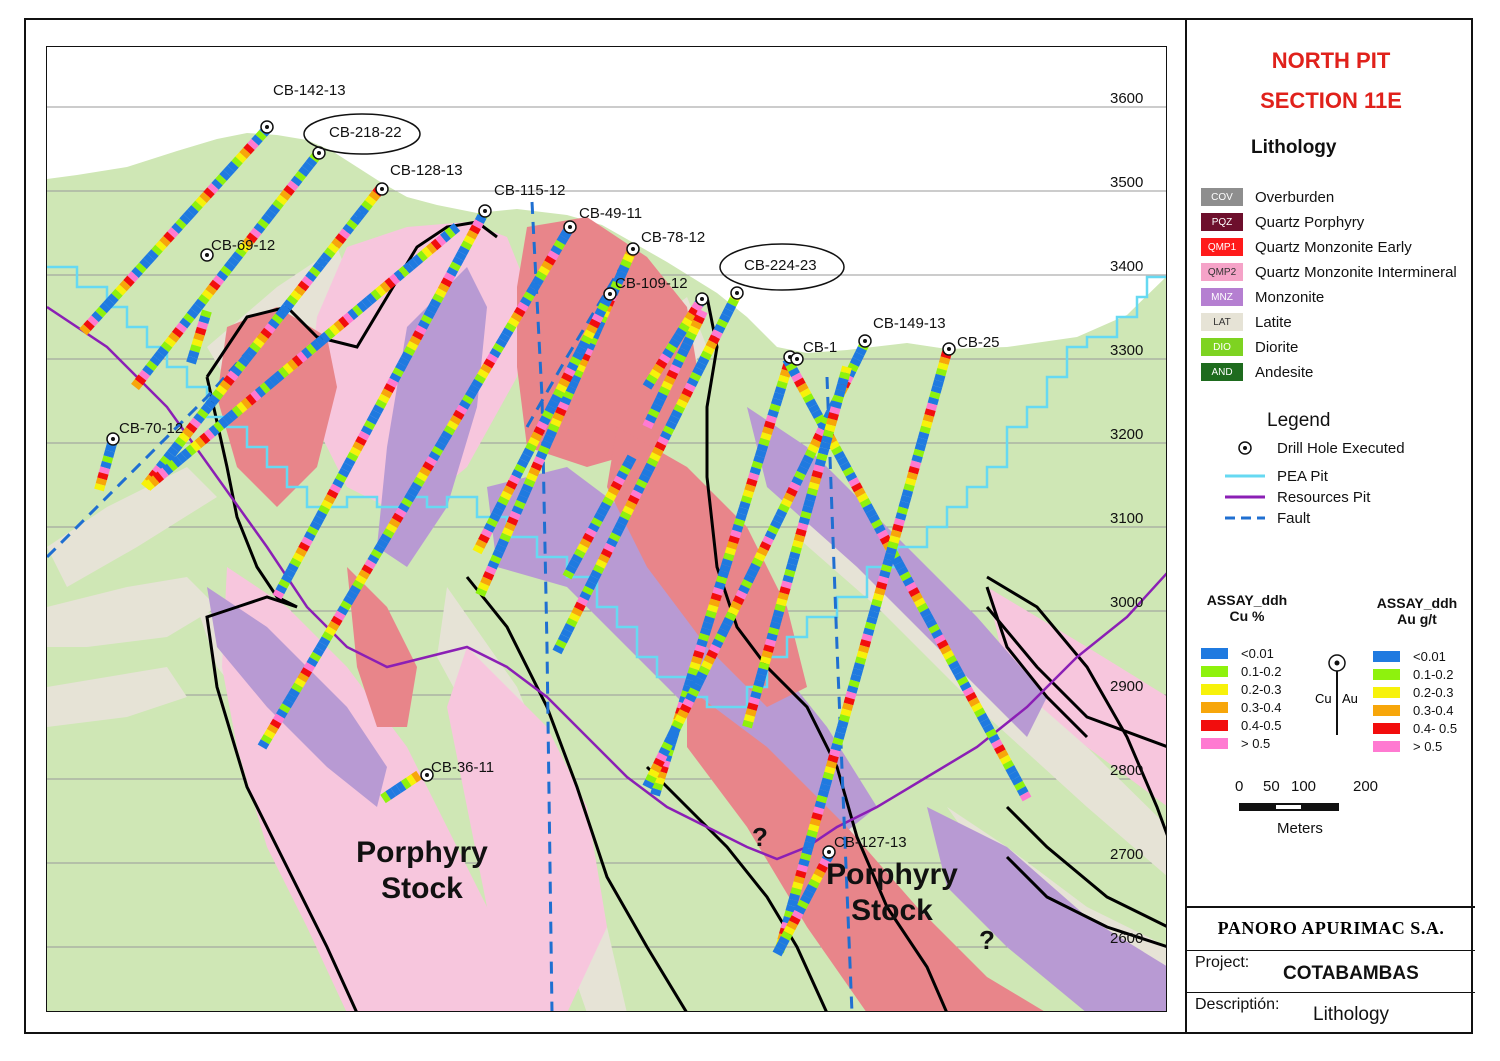  I want to click on drill-hole-symbol-icon, so click(1341, 695).